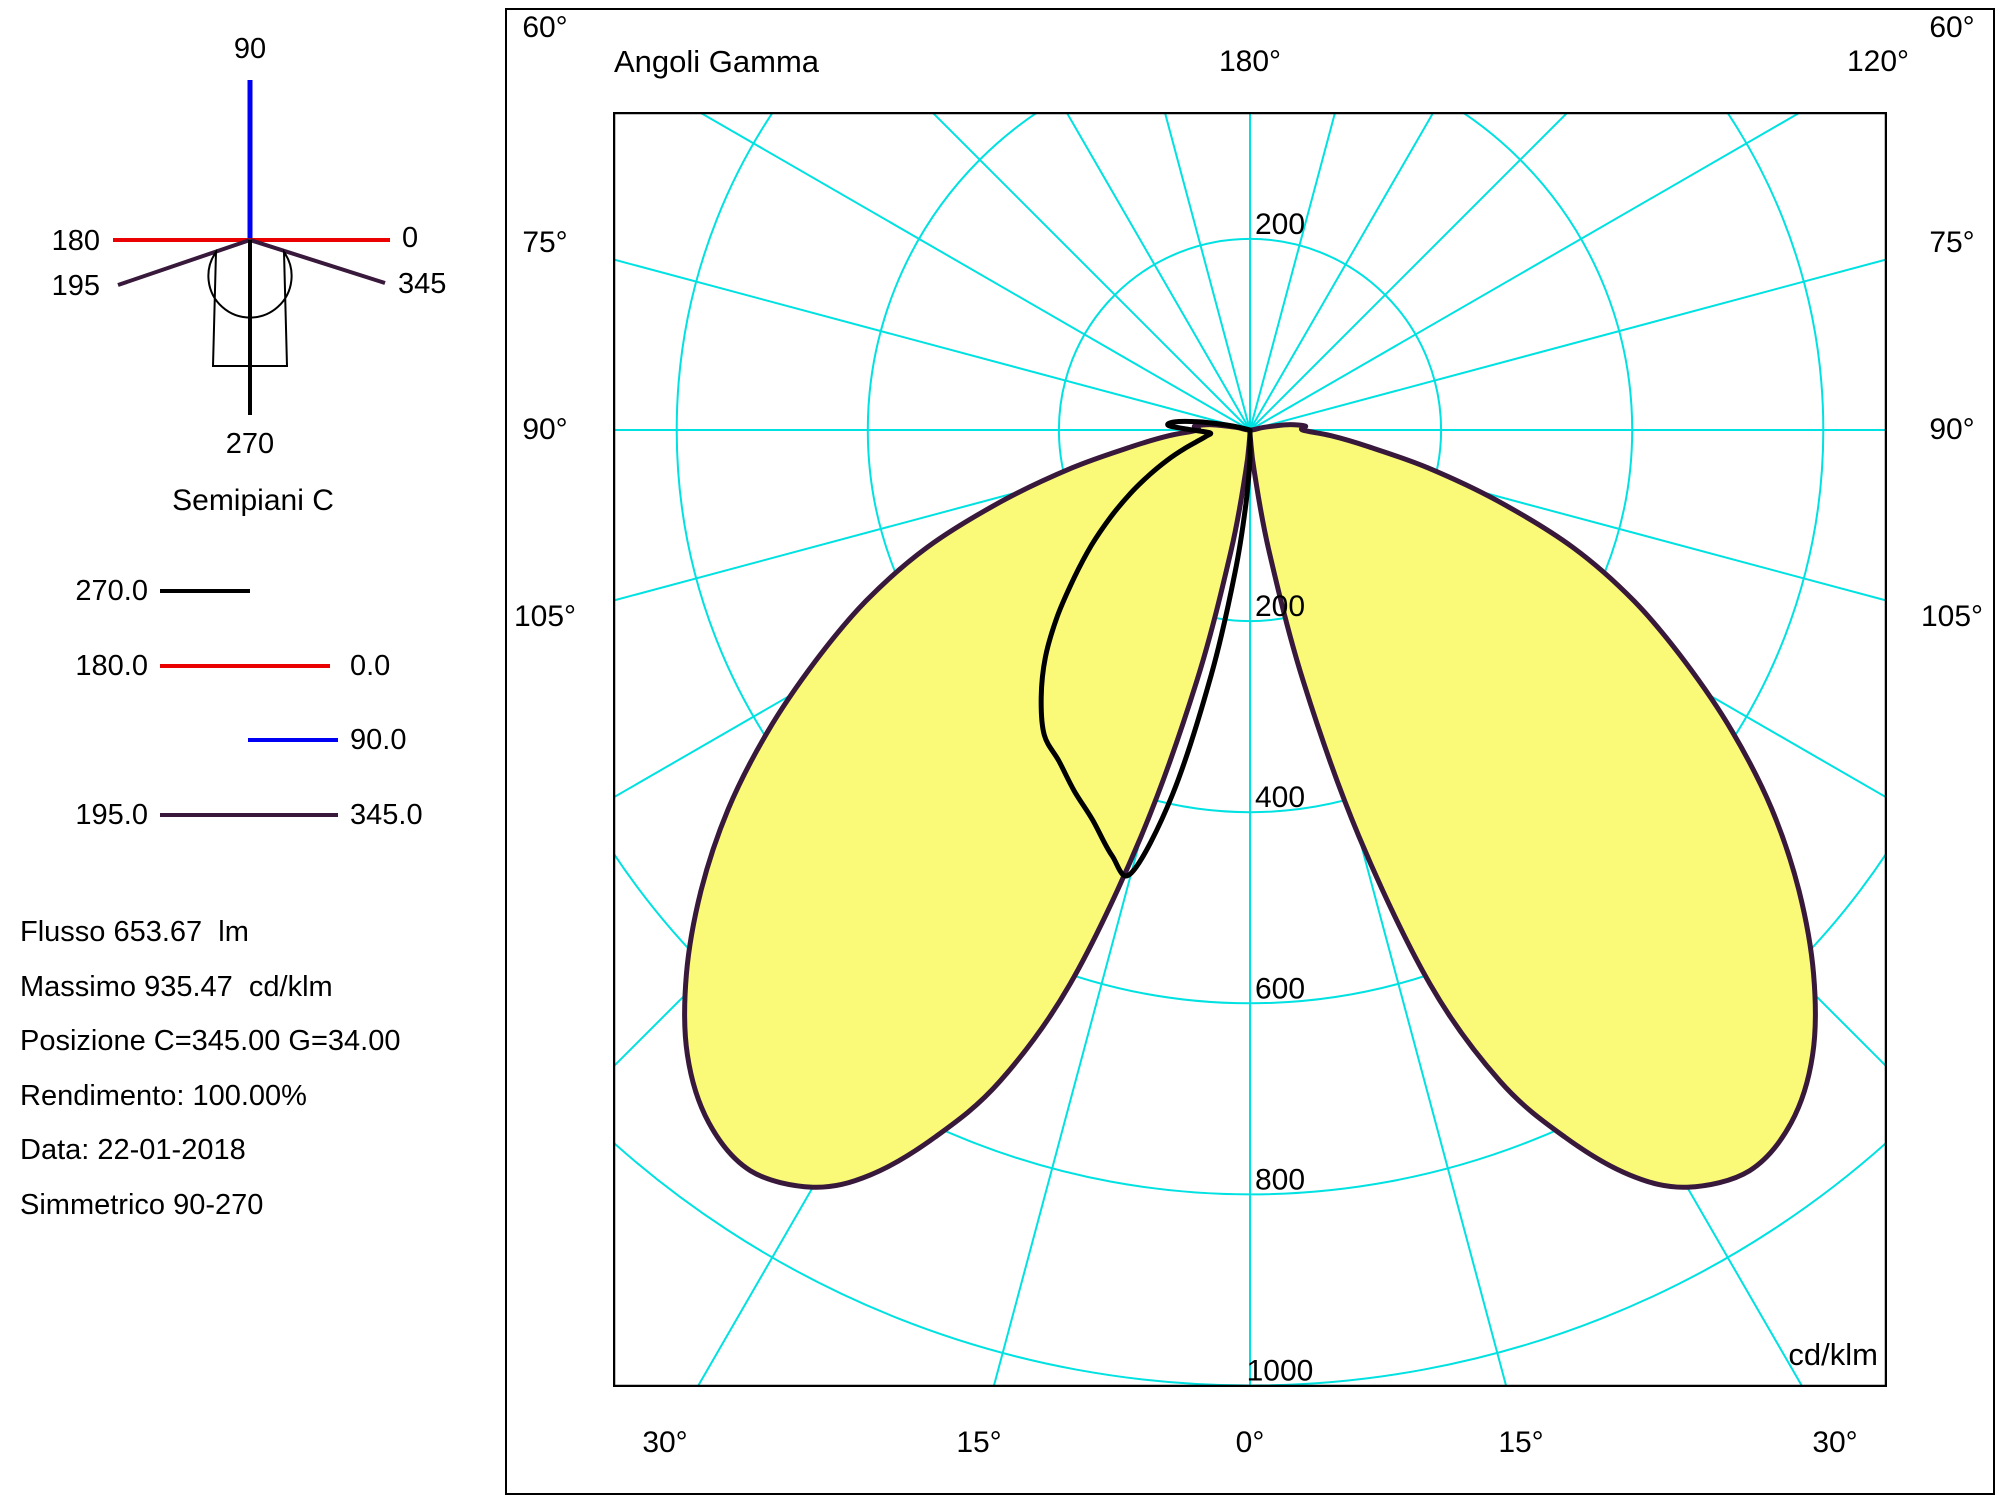  I want to click on gamma-label-right: 60°, so click(1952, 27).